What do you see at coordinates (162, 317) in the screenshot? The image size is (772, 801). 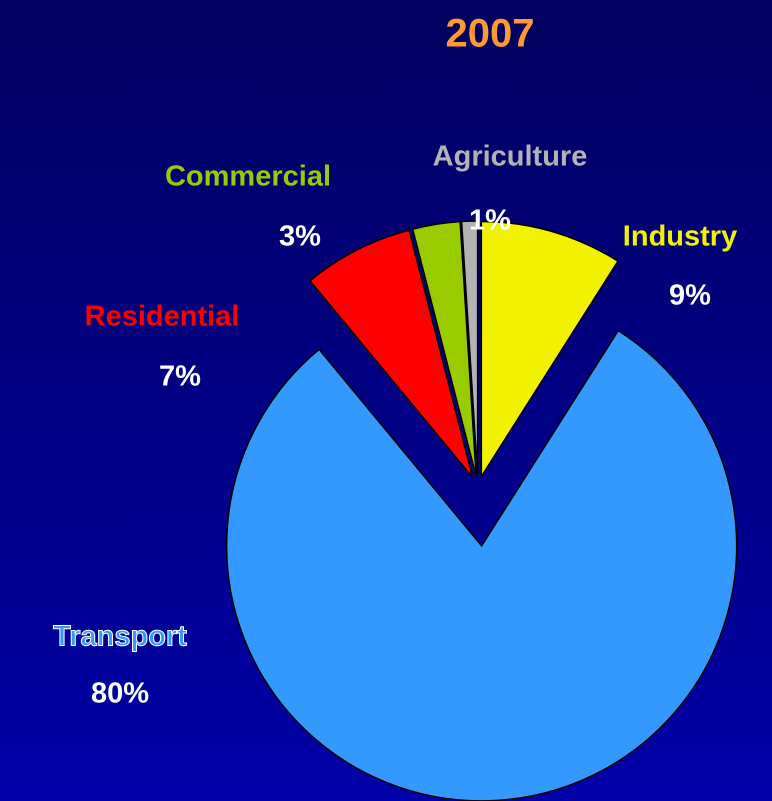 I see `slice-label: Residential` at bounding box center [162, 317].